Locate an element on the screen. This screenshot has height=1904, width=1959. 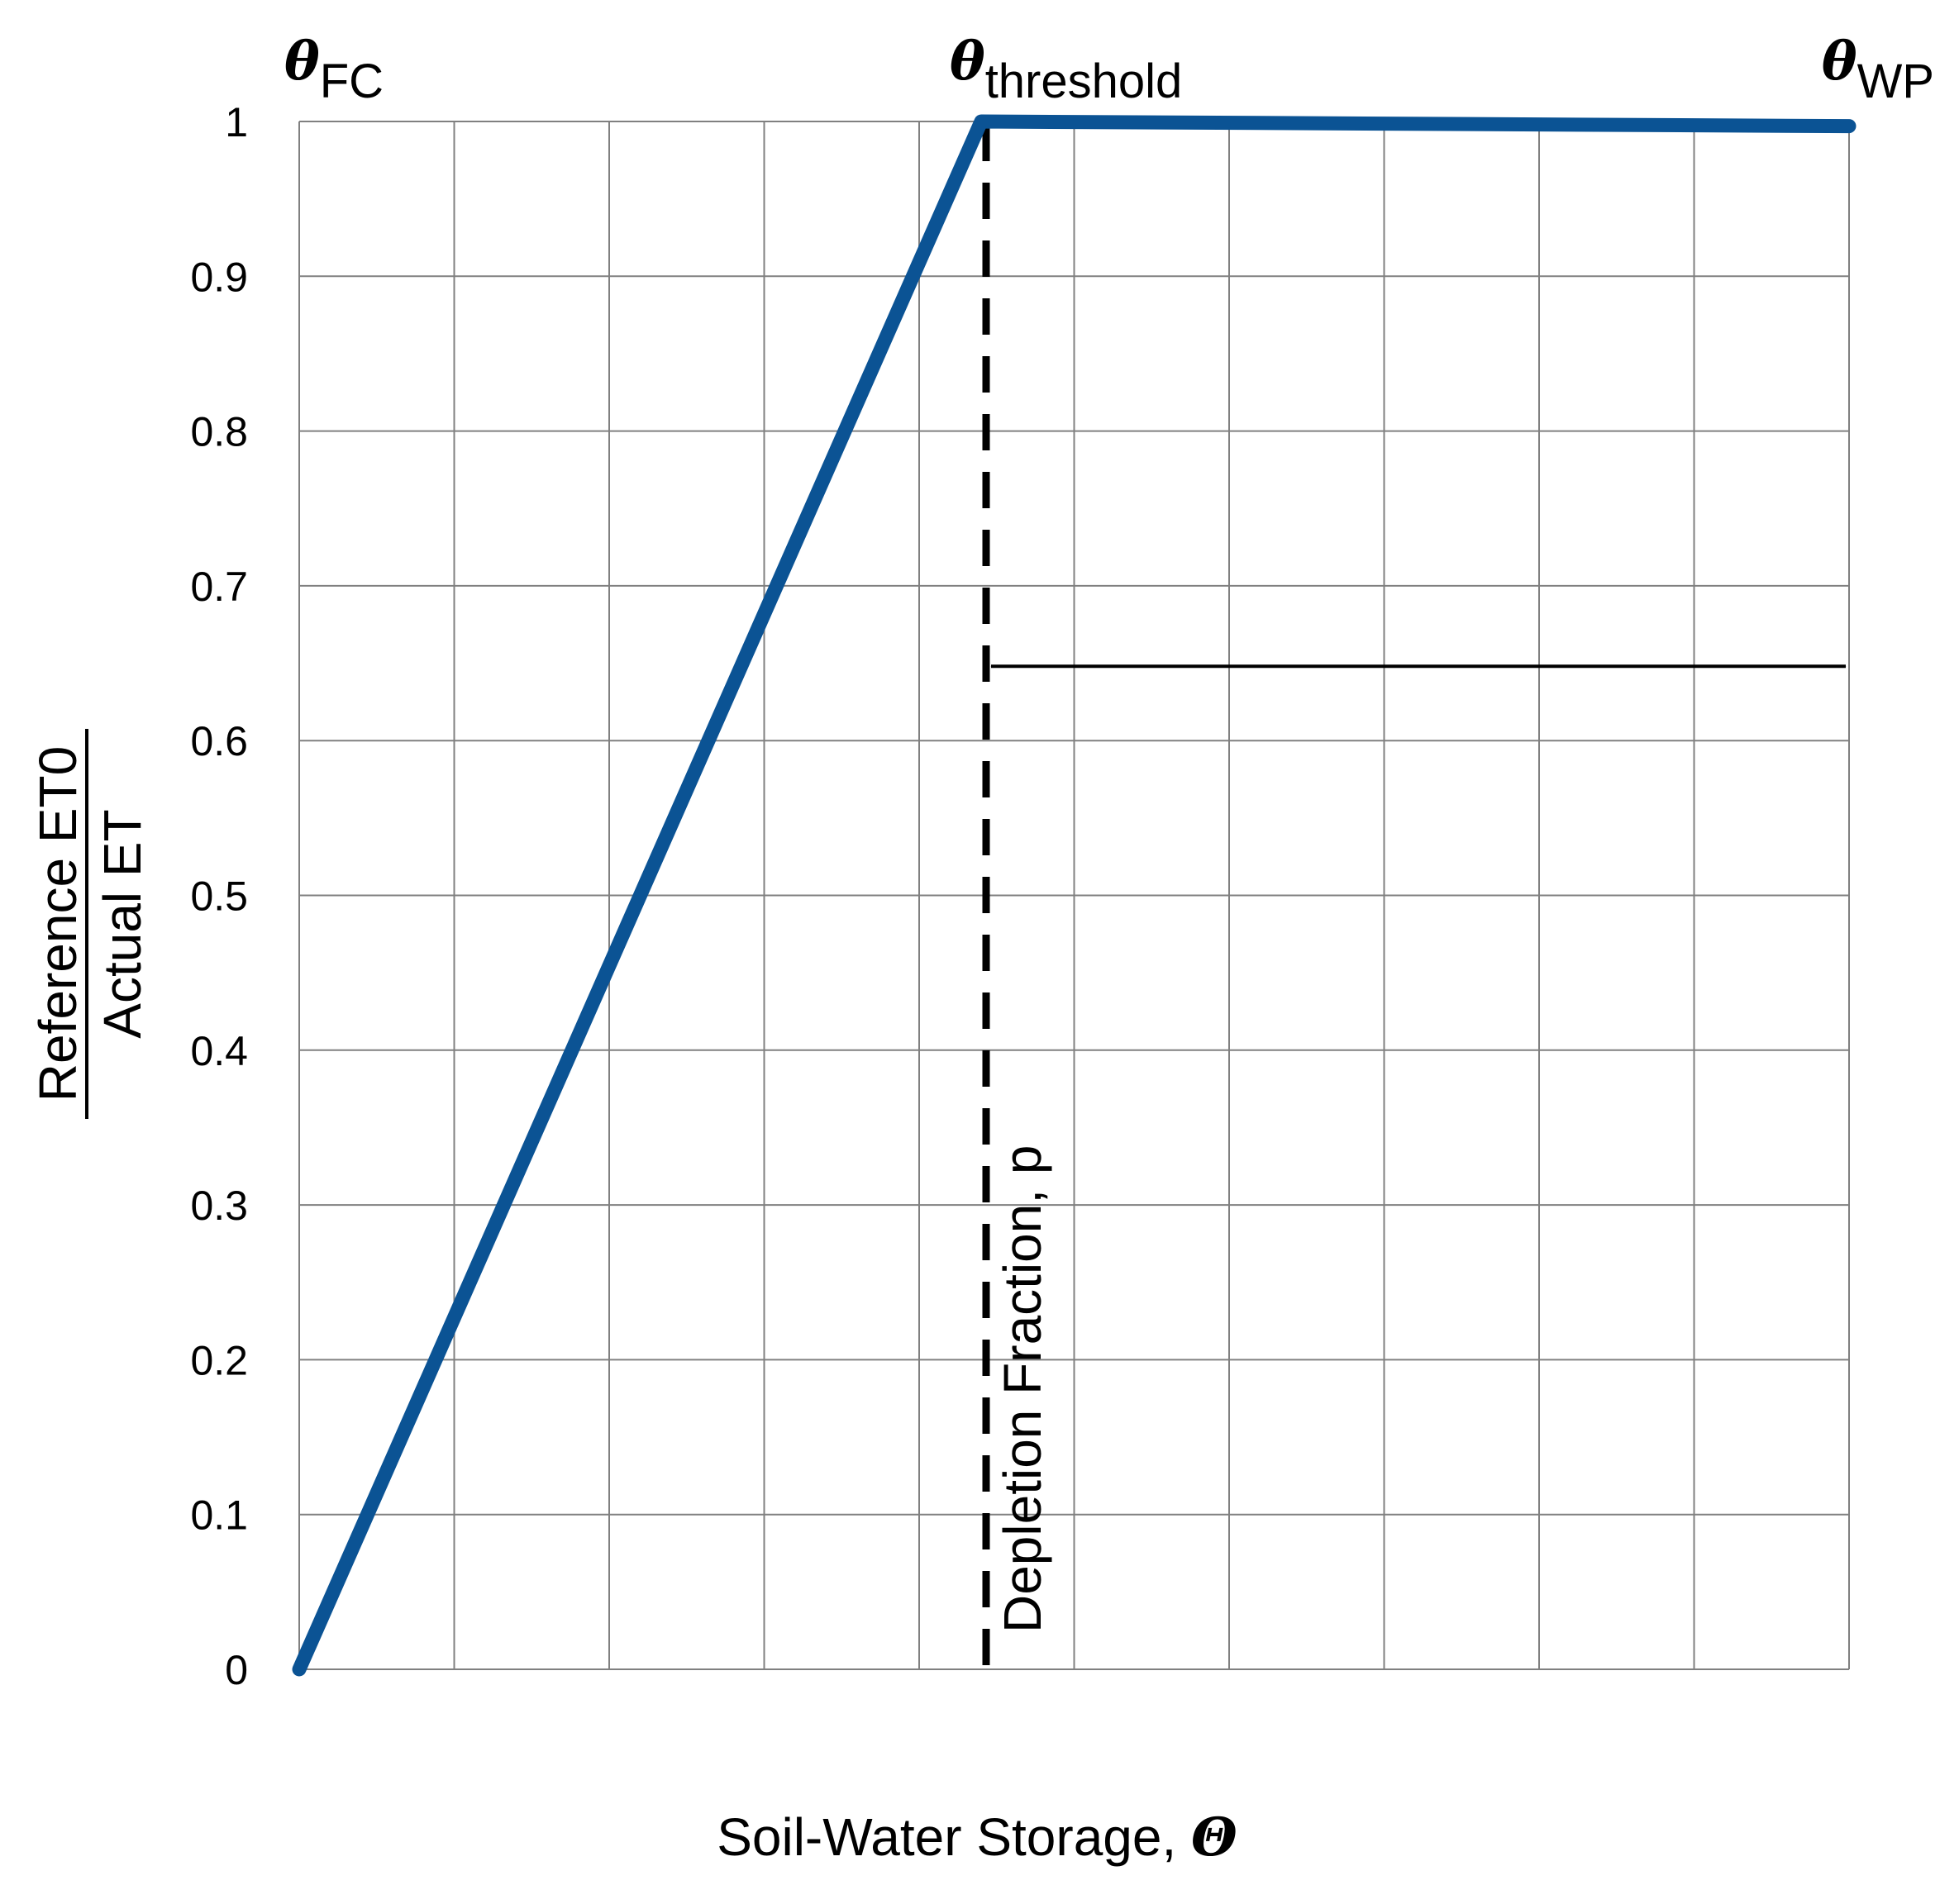
theta-threshold-label: θthreshold is located at coordinates (1066, 69).